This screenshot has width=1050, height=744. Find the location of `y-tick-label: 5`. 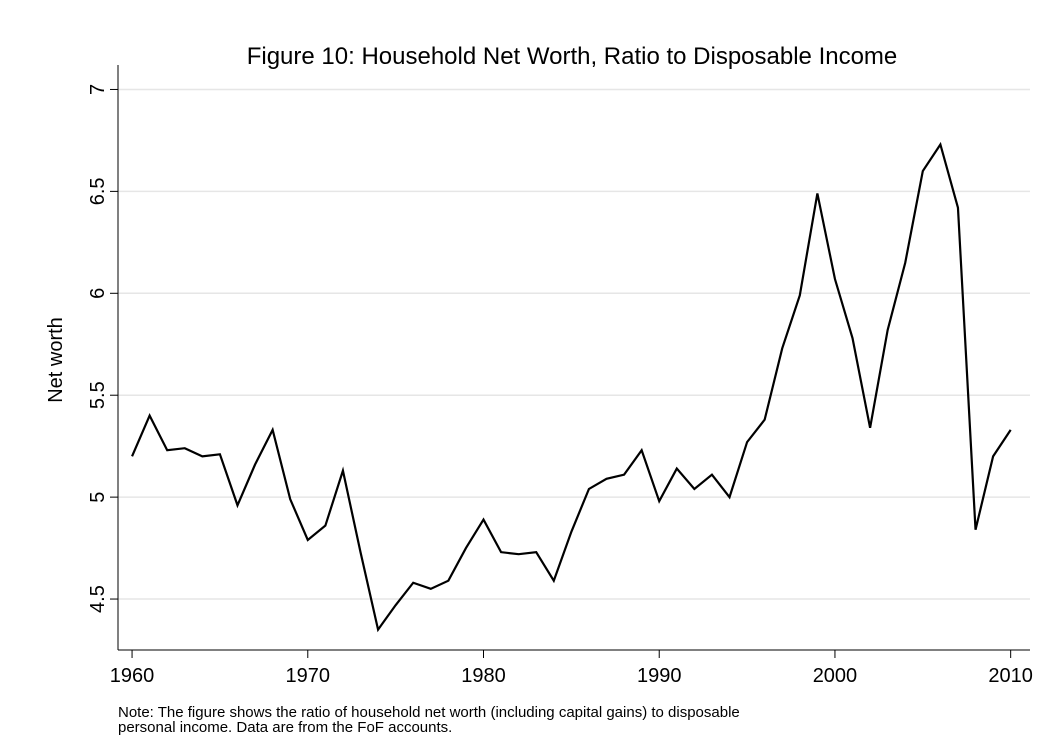

y-tick-label: 5 is located at coordinates (98, 497).